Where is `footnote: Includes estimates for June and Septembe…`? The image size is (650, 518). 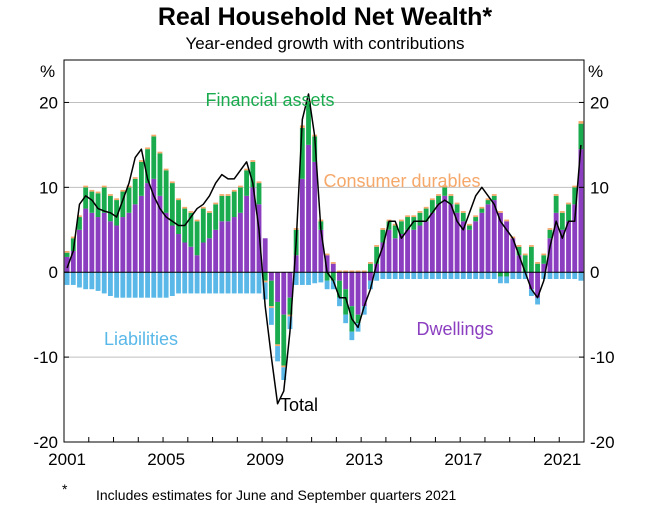
footnote: Includes estimates for June and Septembe… is located at coordinates (276, 495).